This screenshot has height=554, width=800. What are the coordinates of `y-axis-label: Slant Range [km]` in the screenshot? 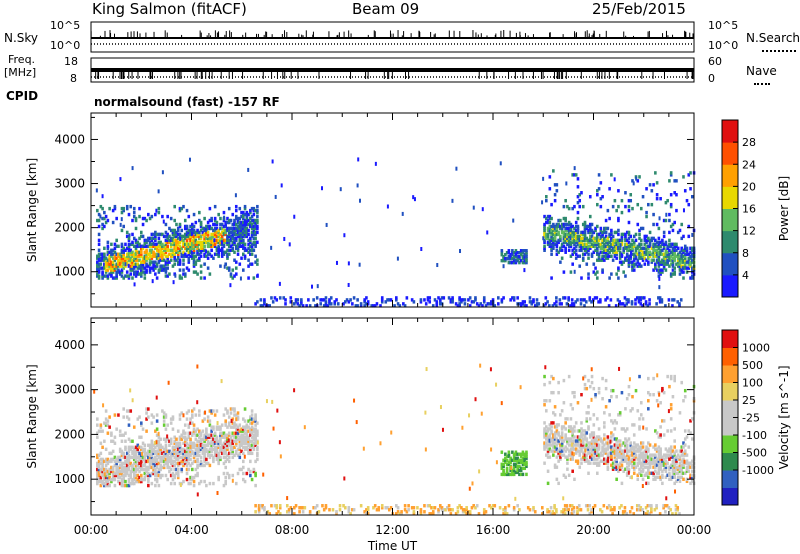 It's located at (32, 210).